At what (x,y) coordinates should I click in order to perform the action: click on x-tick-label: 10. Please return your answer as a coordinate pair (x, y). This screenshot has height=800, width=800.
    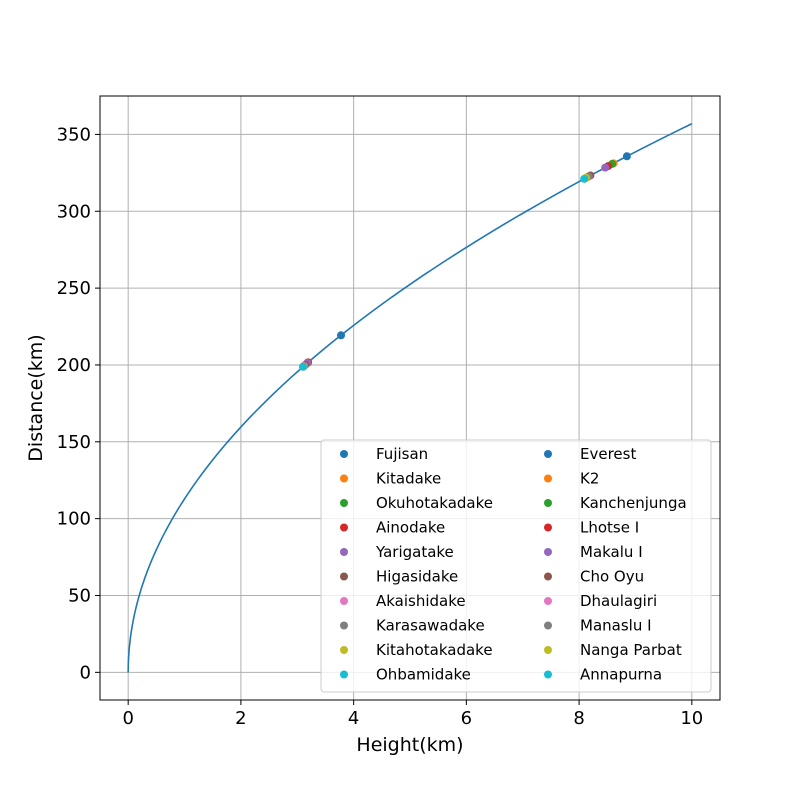
    Looking at the image, I should click on (691, 718).